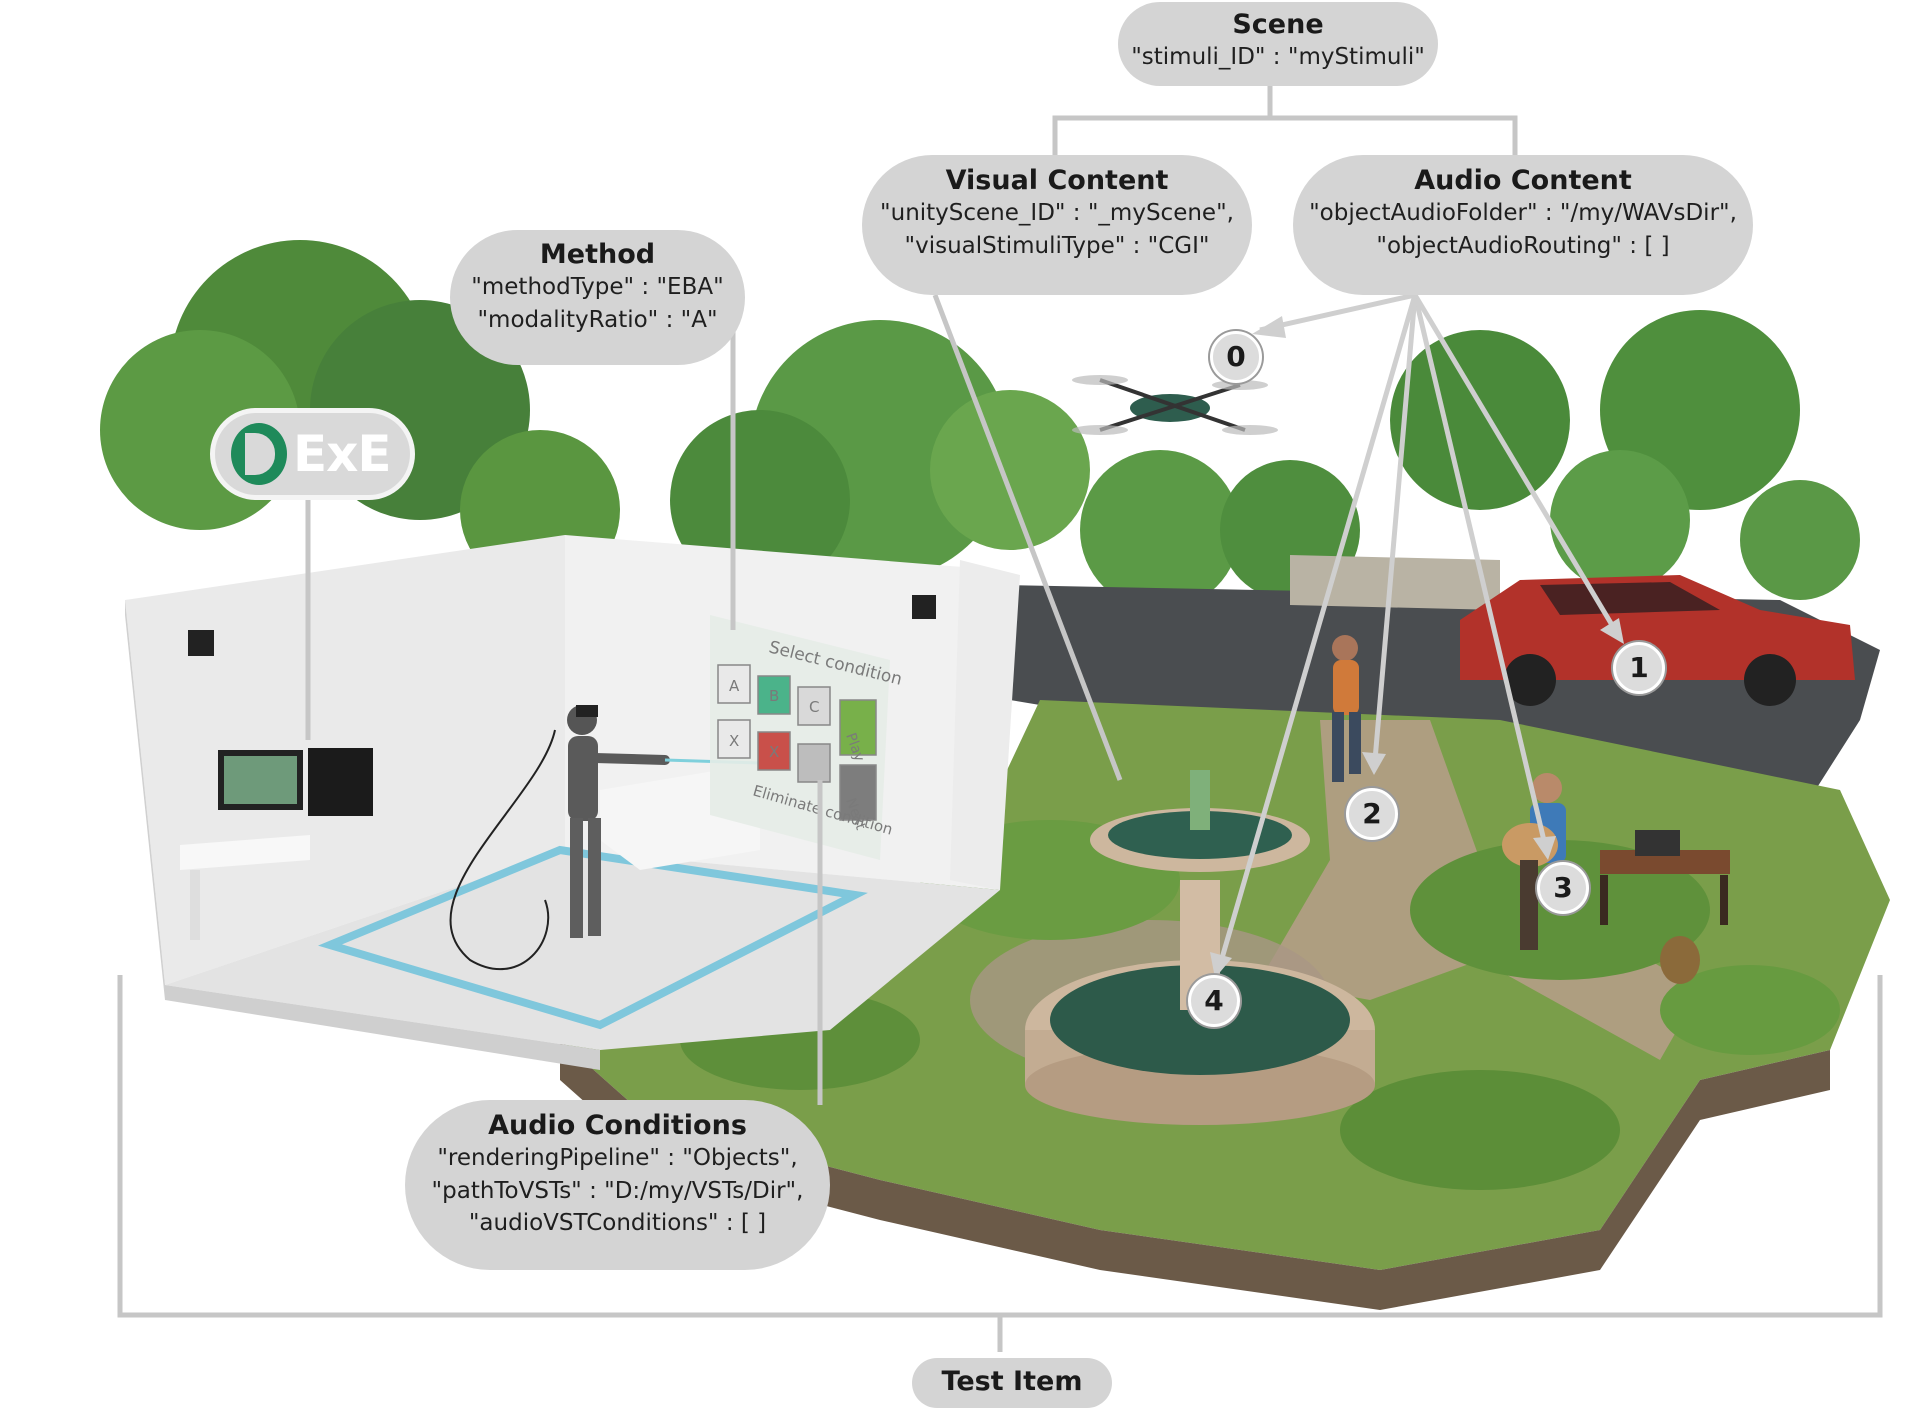  Describe the element at coordinates (342, 454) in the screenshot. I see `logo-text: ExE` at that location.